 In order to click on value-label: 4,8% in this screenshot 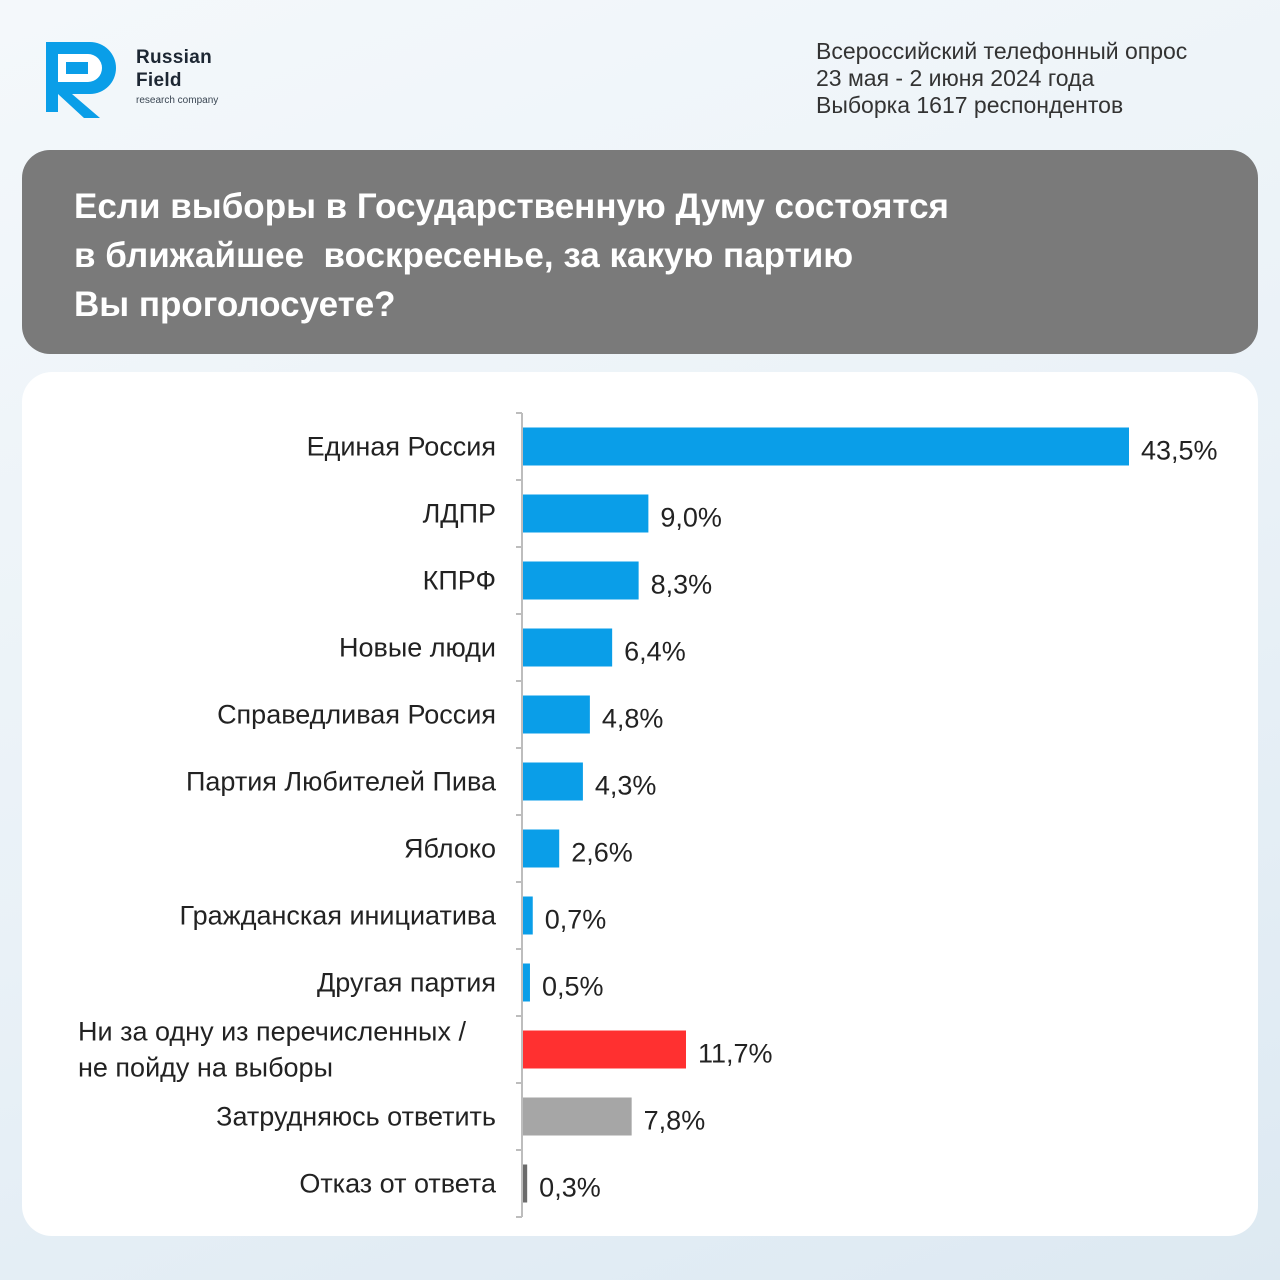, I will do `click(633, 719)`.